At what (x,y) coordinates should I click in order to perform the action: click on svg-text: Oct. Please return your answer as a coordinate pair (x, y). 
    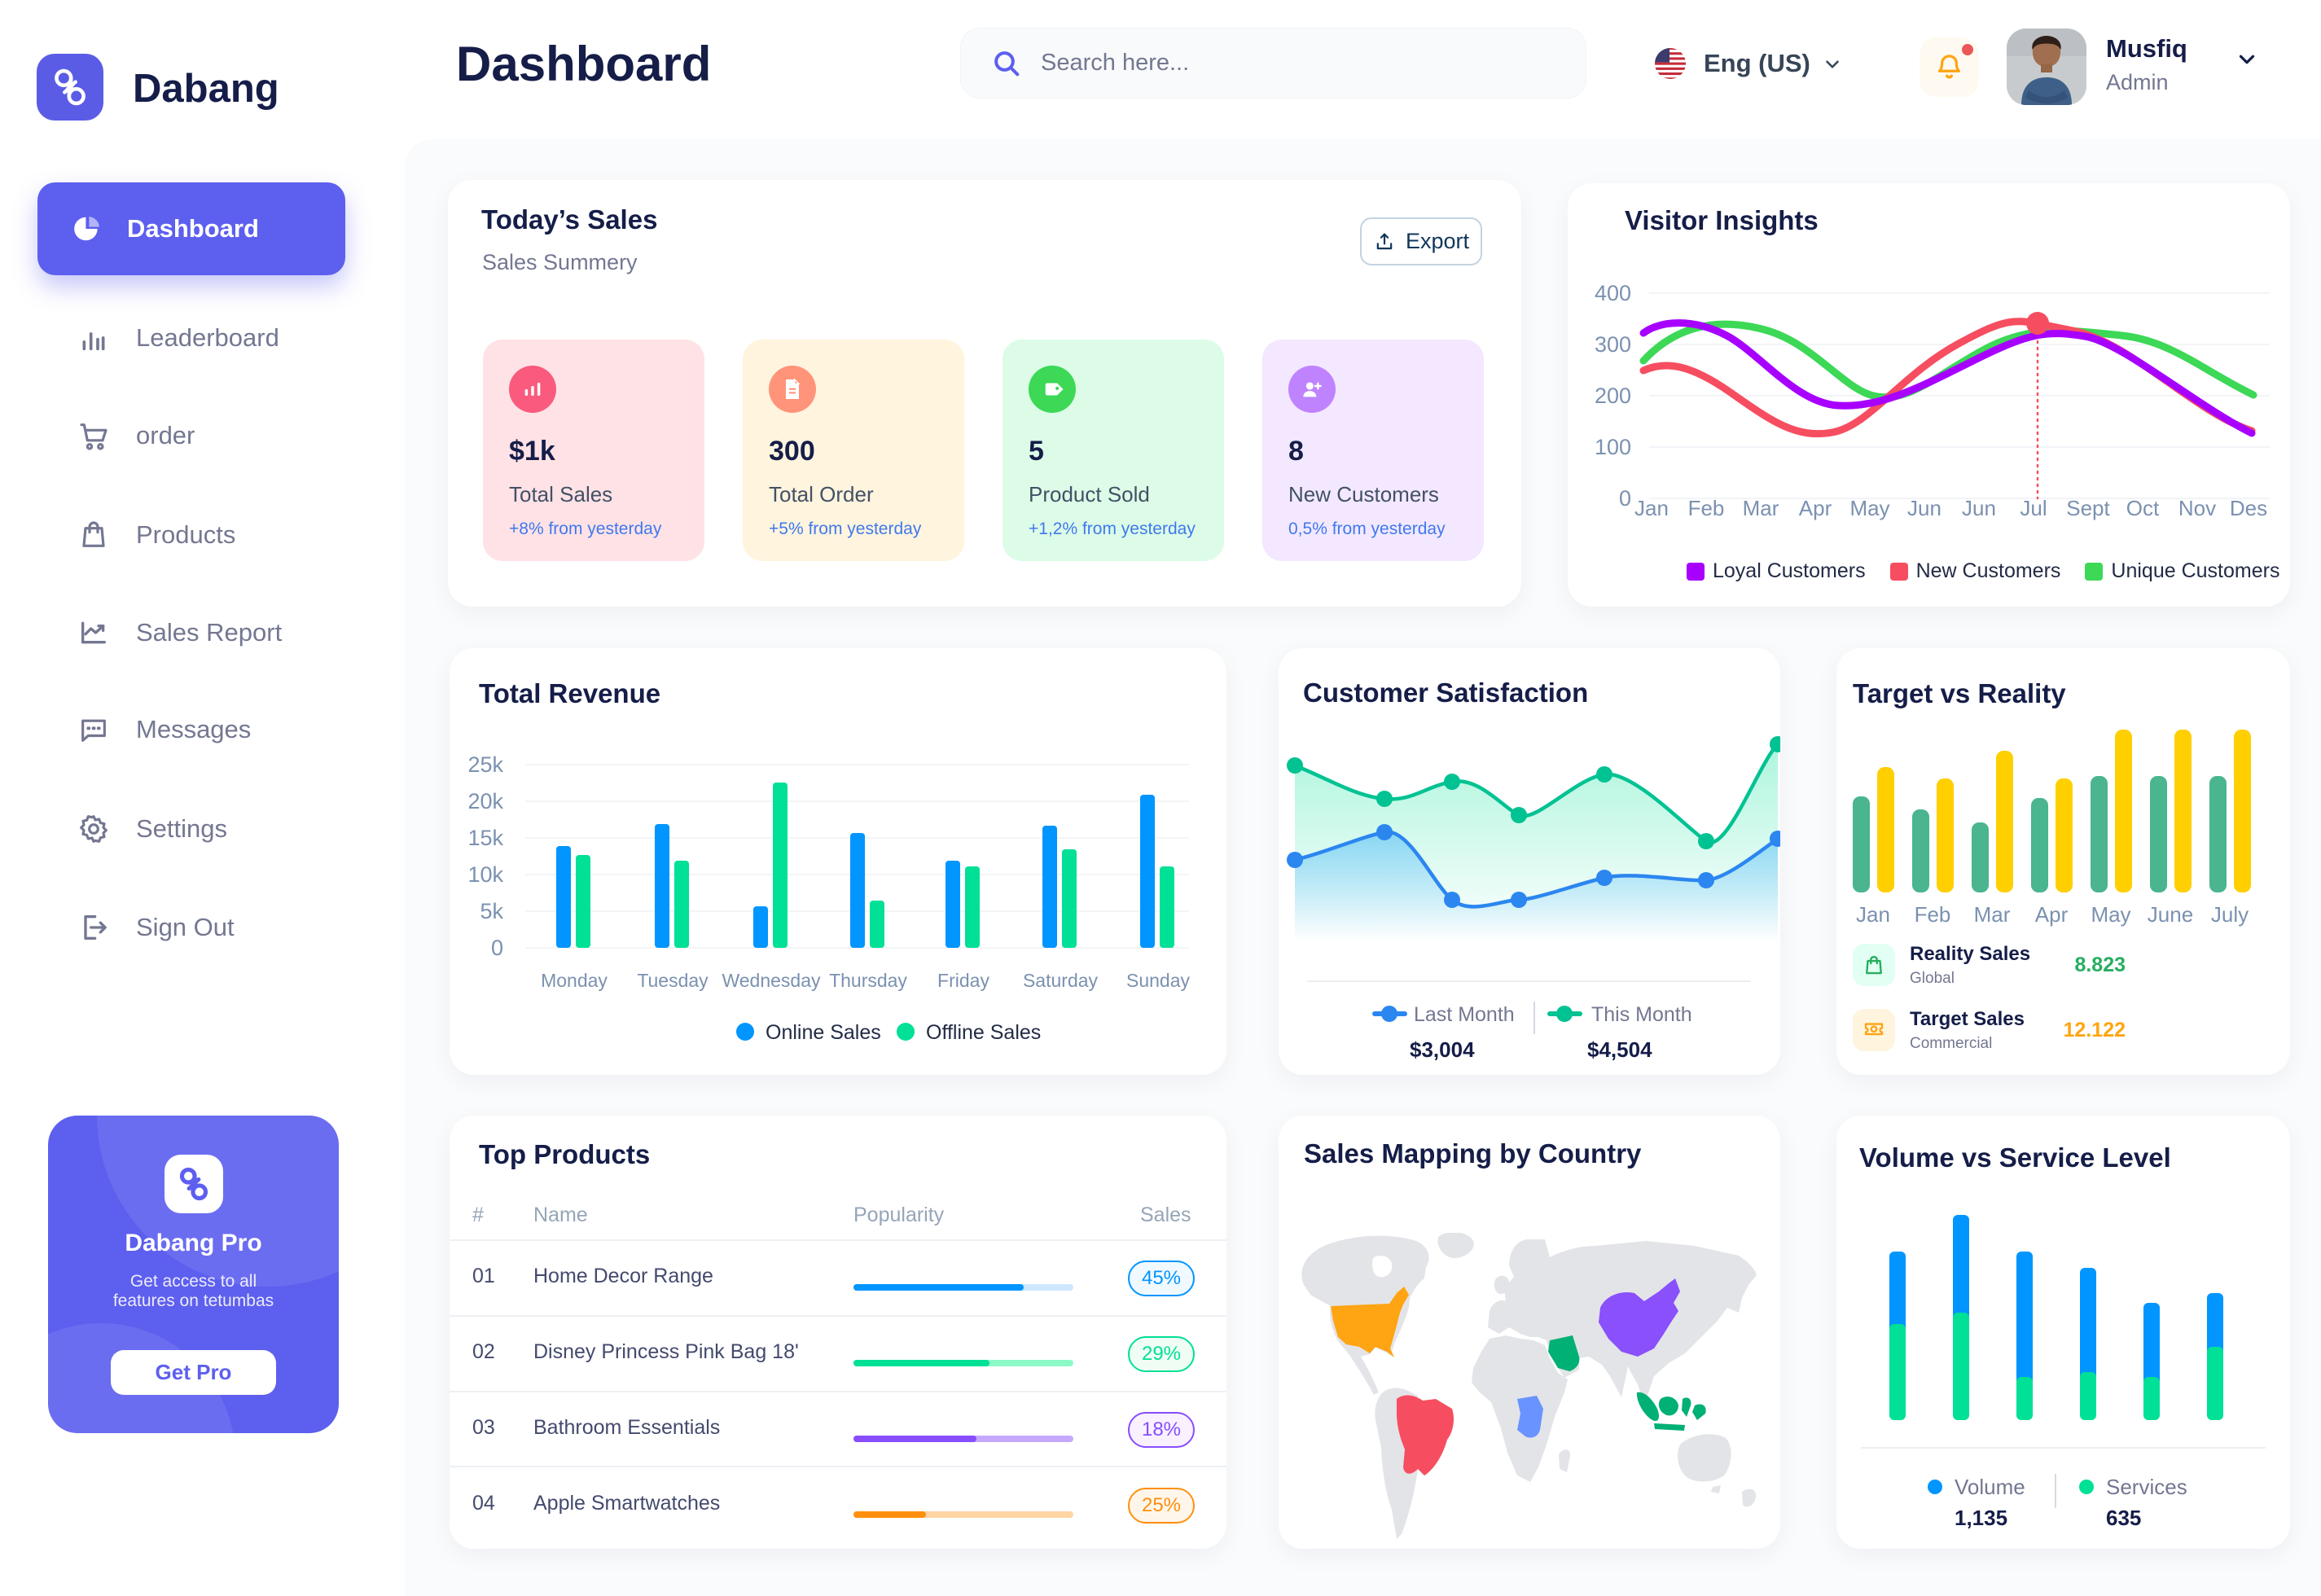
    Looking at the image, I should click on (2143, 508).